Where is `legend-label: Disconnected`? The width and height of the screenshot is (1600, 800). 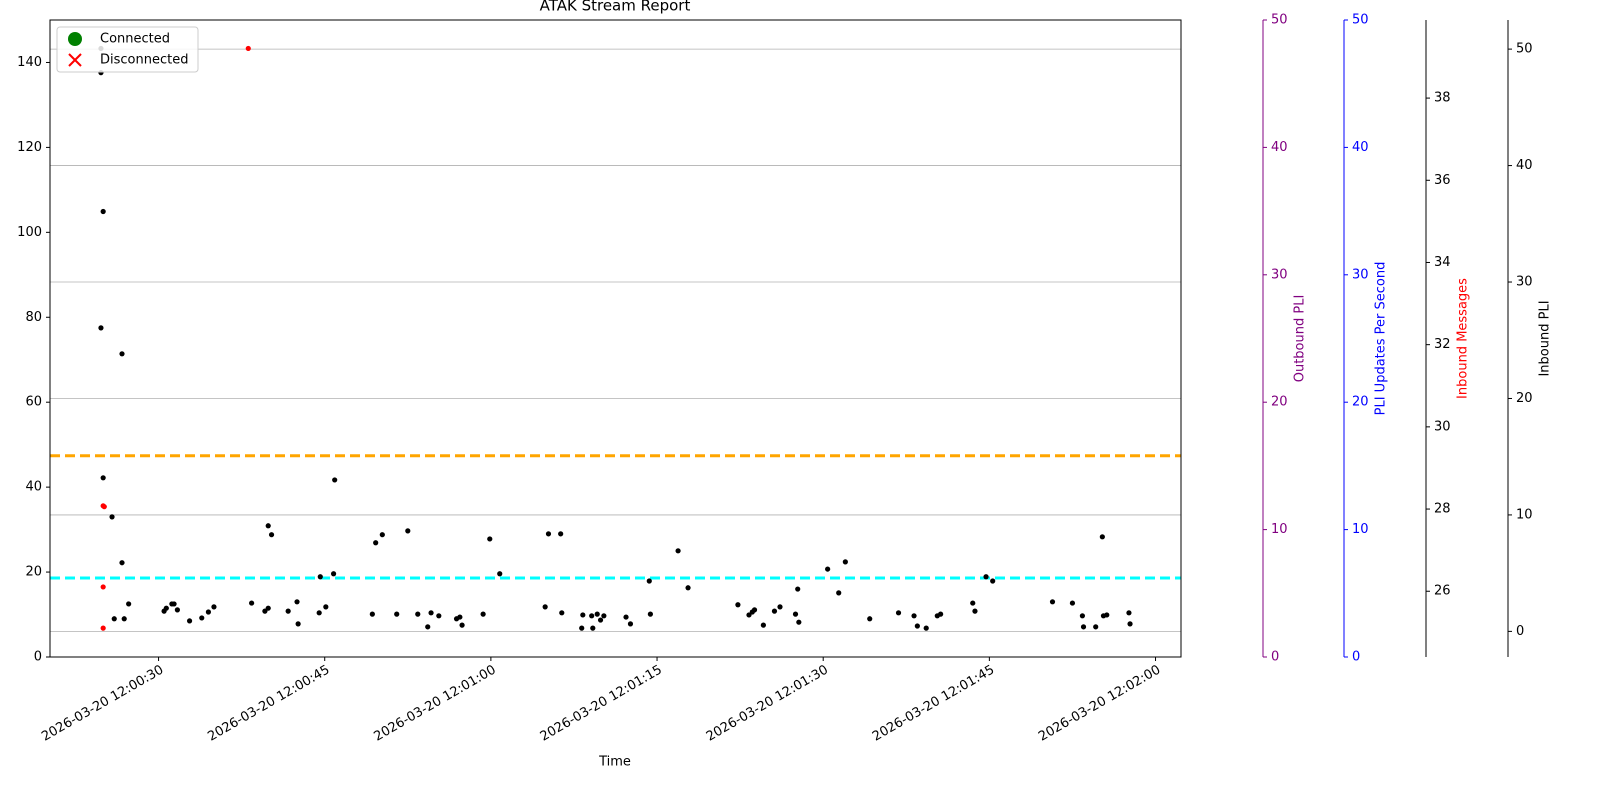 legend-label: Disconnected is located at coordinates (144, 60).